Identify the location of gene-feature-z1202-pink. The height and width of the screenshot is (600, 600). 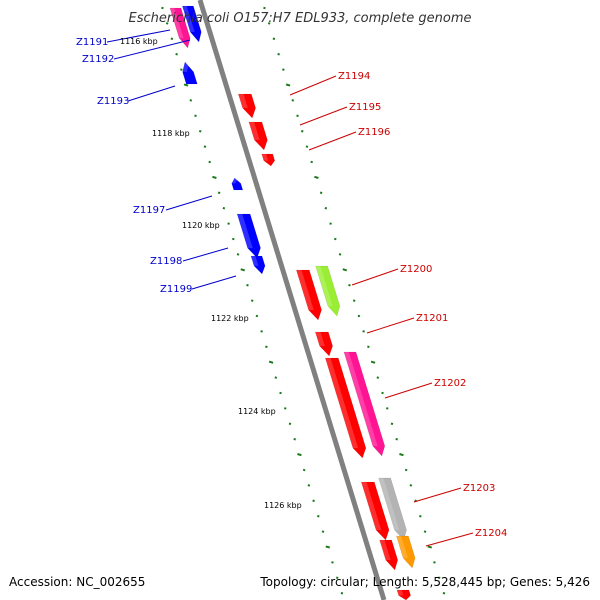
(364, 404).